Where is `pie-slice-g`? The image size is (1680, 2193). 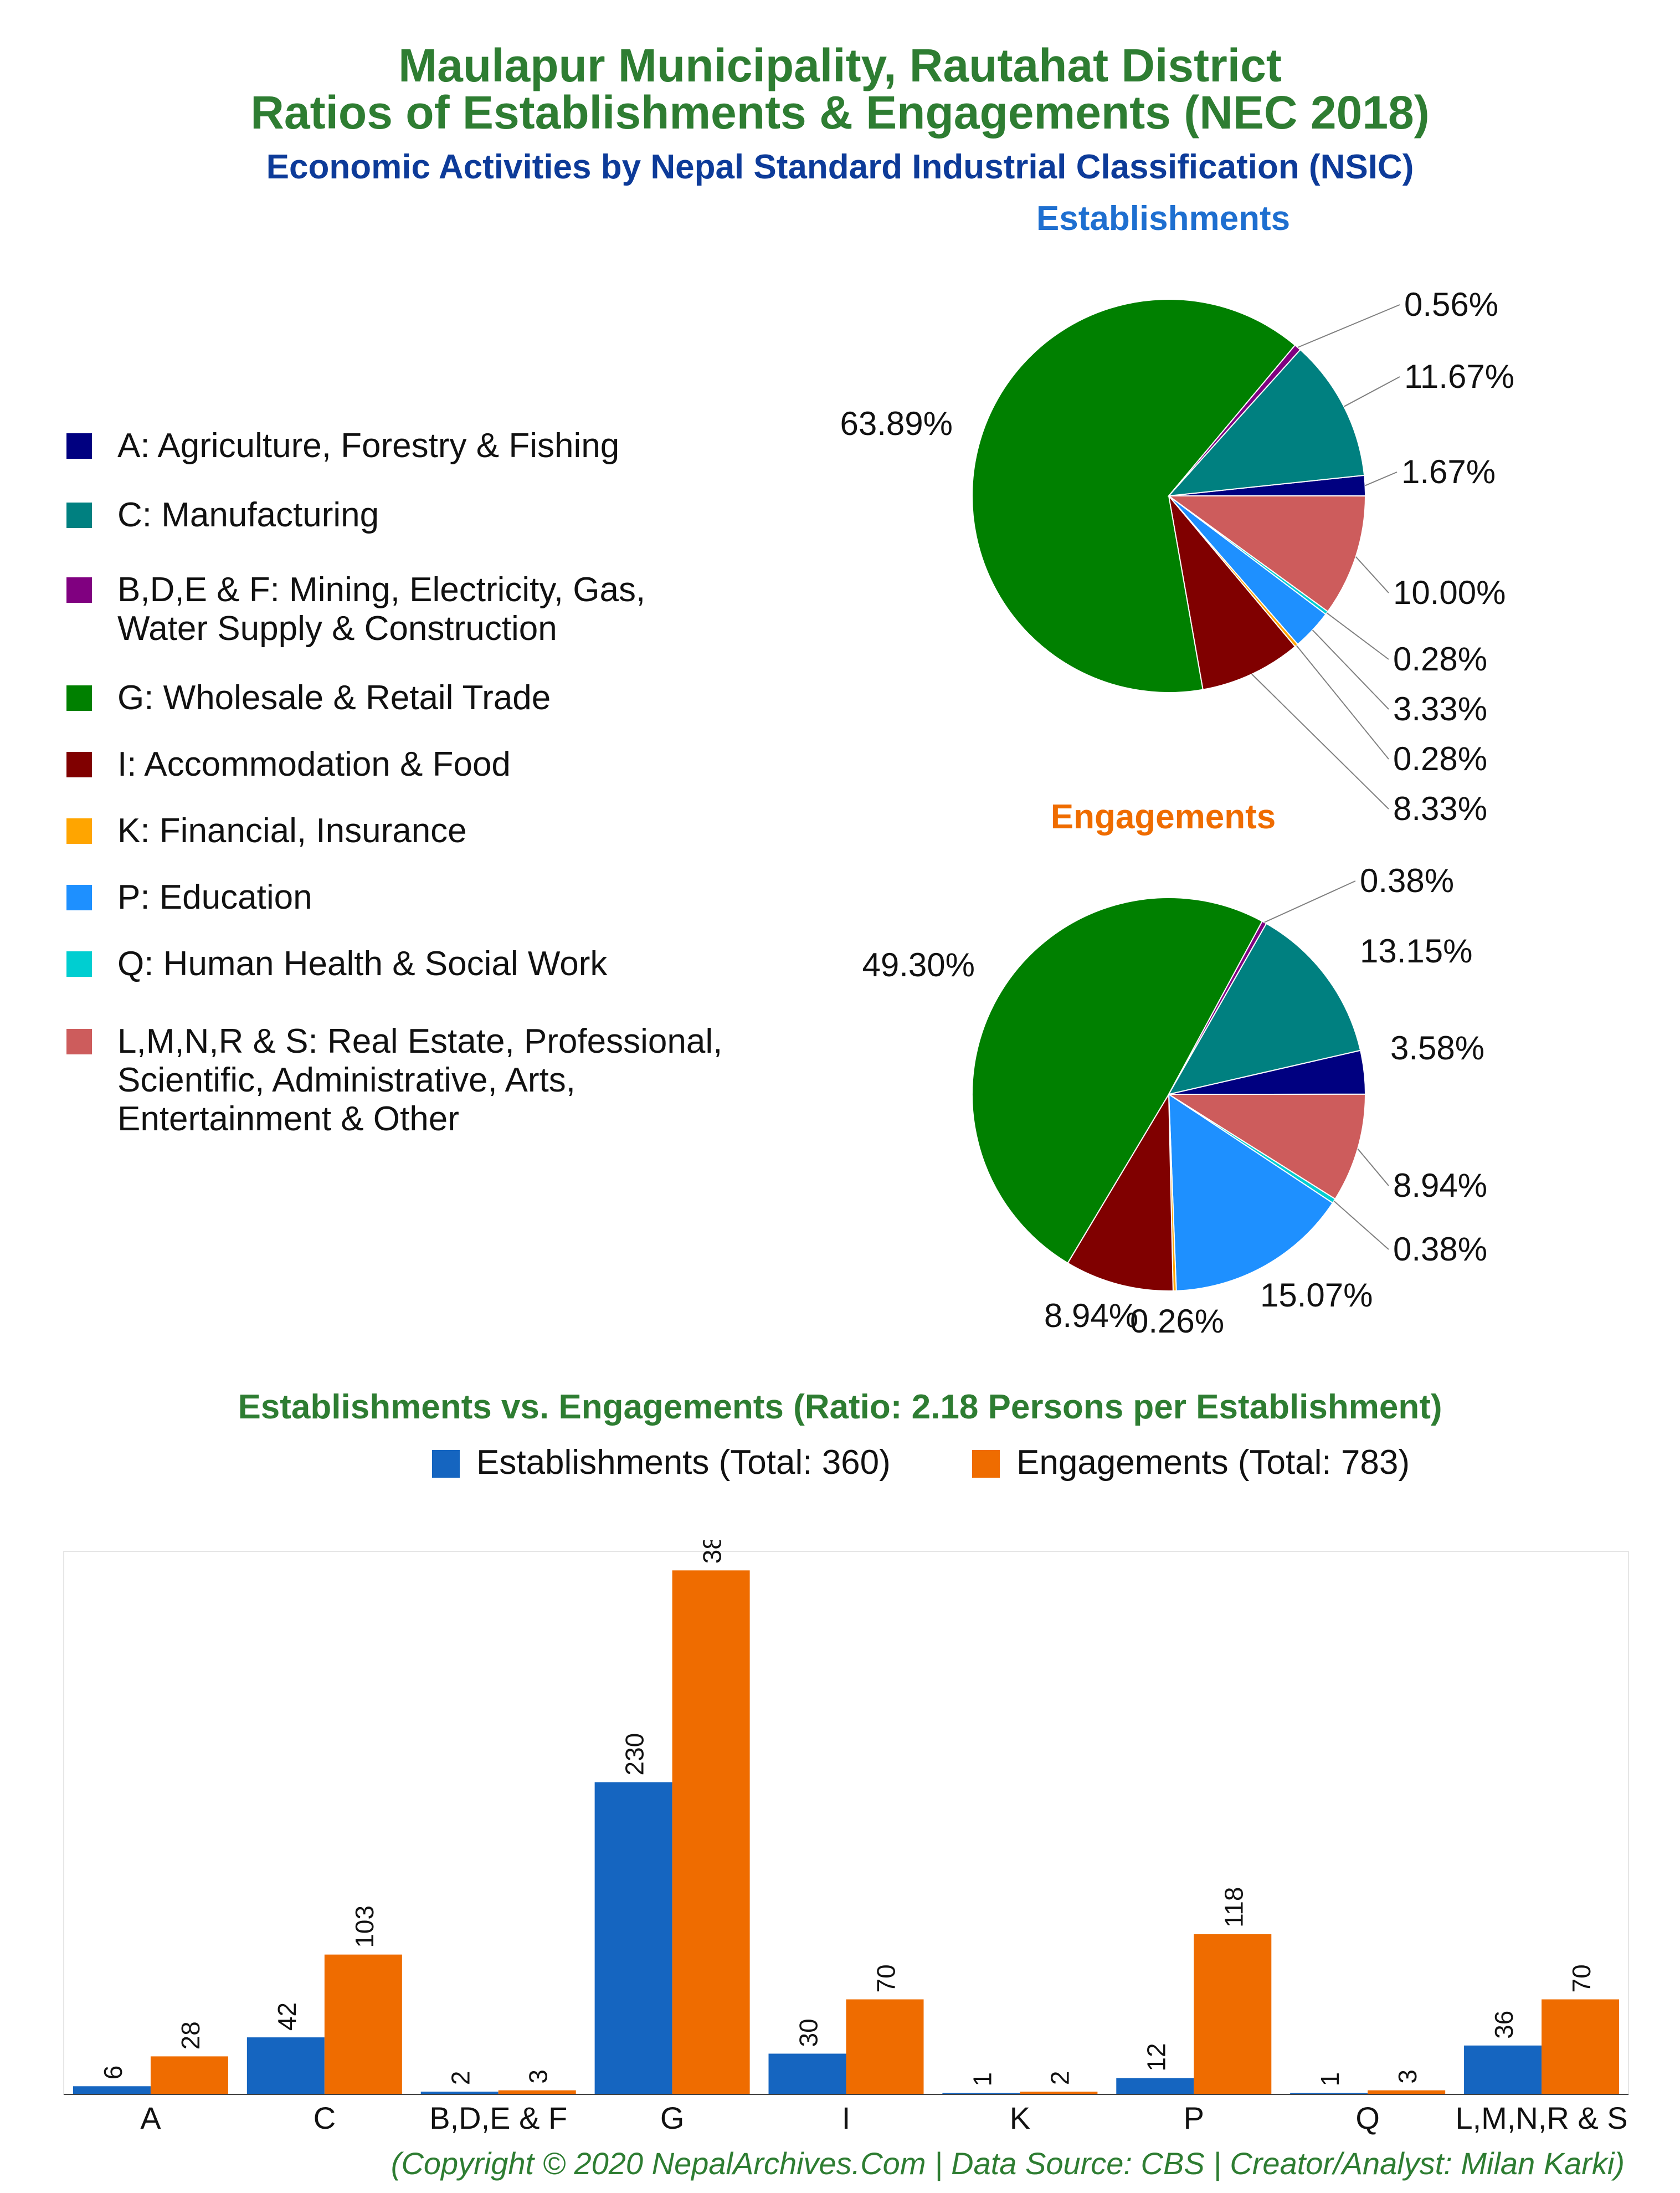
pie-slice-g is located at coordinates (1134, 496).